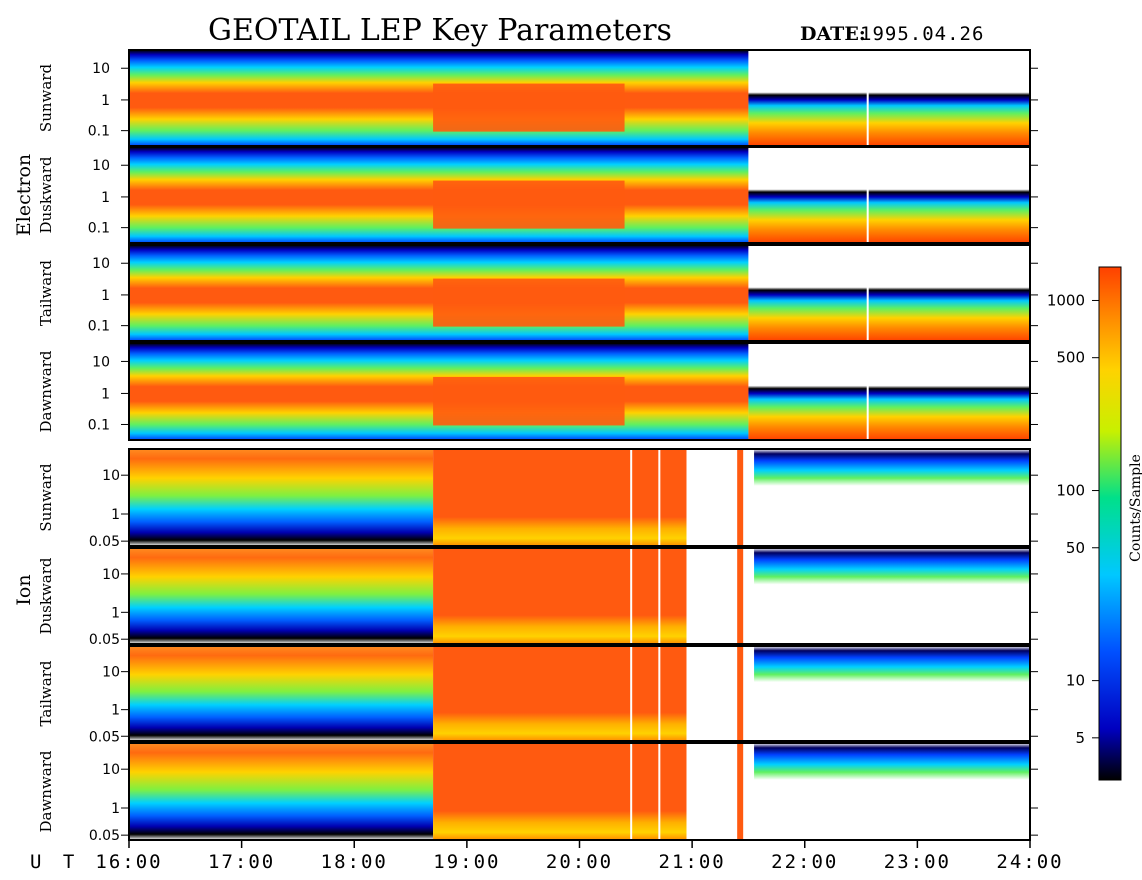  What do you see at coordinates (1075, 681) in the screenshot?
I see `colorbar-tick-label: 10` at bounding box center [1075, 681].